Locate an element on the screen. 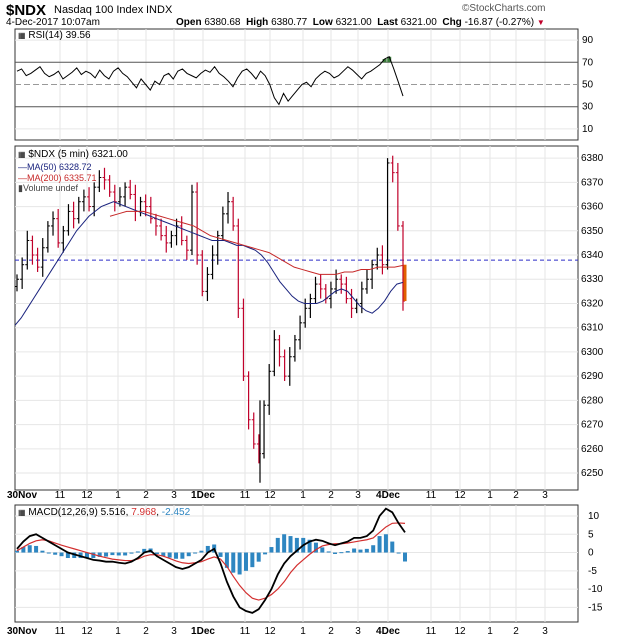 The height and width of the screenshot is (639, 620). last-label: Last is located at coordinates (387, 22).